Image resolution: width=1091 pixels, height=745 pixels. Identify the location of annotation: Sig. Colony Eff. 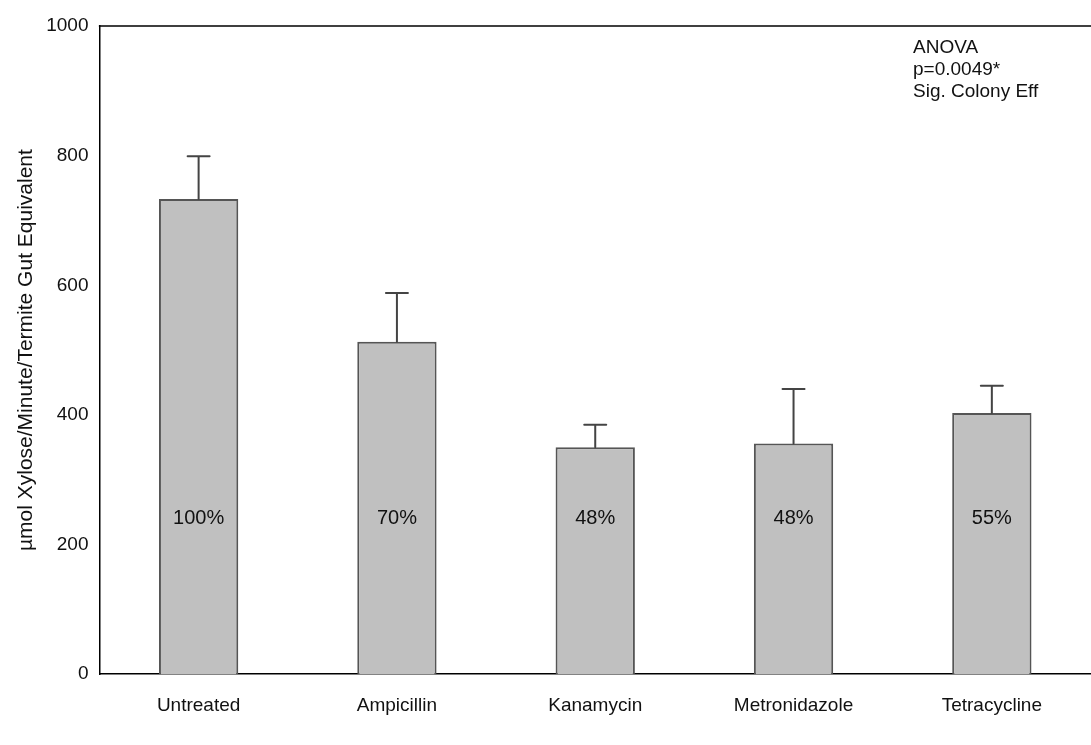
(976, 90).